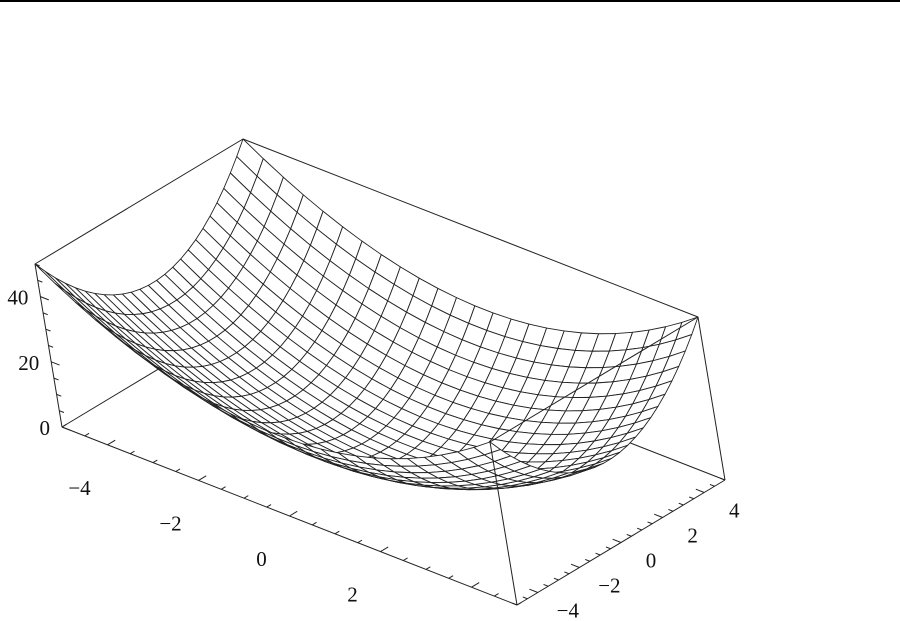  I want to click on x-tick-label: 4, so click(443, 619).